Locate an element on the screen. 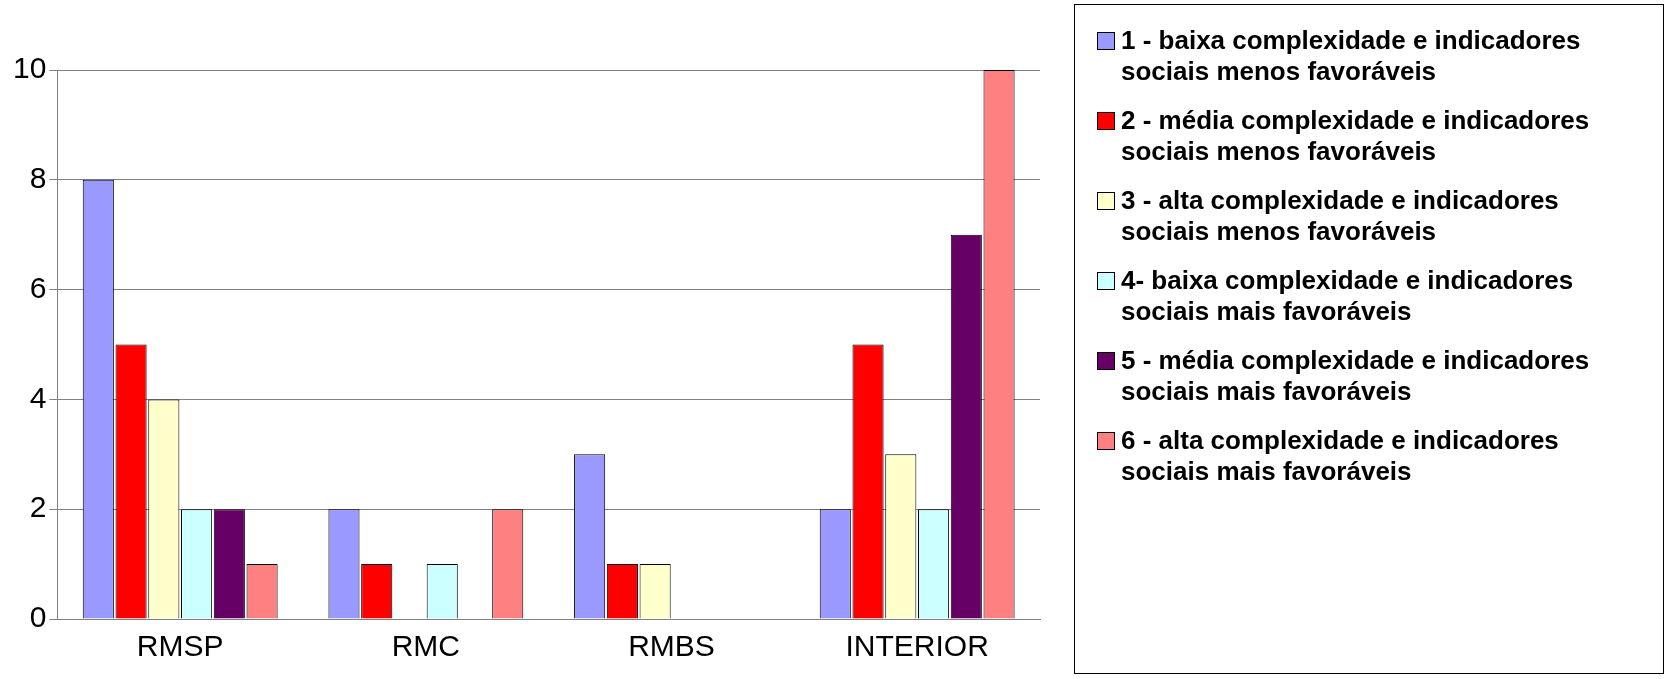 The image size is (1669, 679). legend-label: 2 - média complexidade e indicadores sociais menos favoráveis is located at coordinates (1356, 136).